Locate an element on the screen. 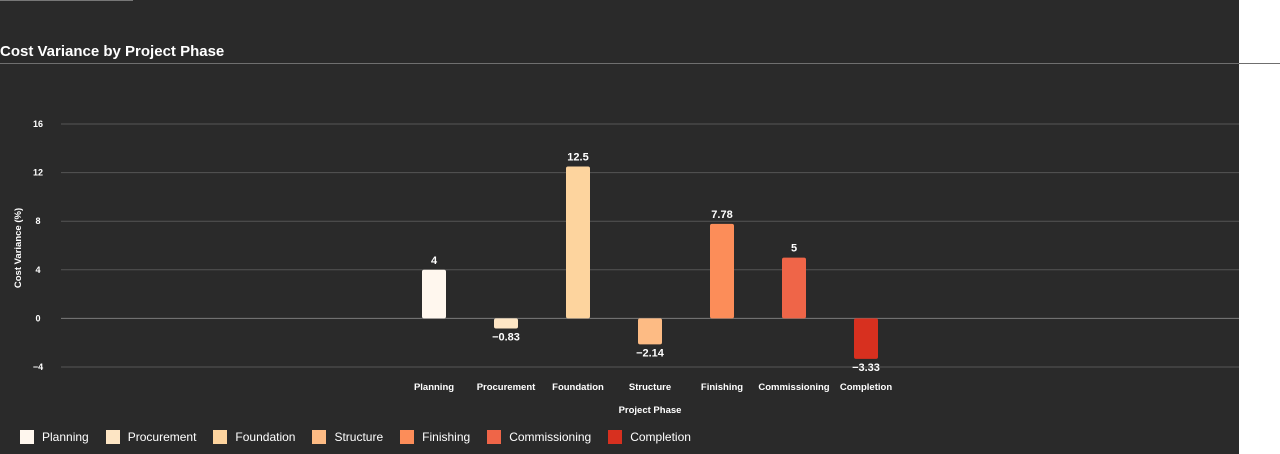 This screenshot has height=454, width=1280. y-tick-label: 8 is located at coordinates (37, 221).